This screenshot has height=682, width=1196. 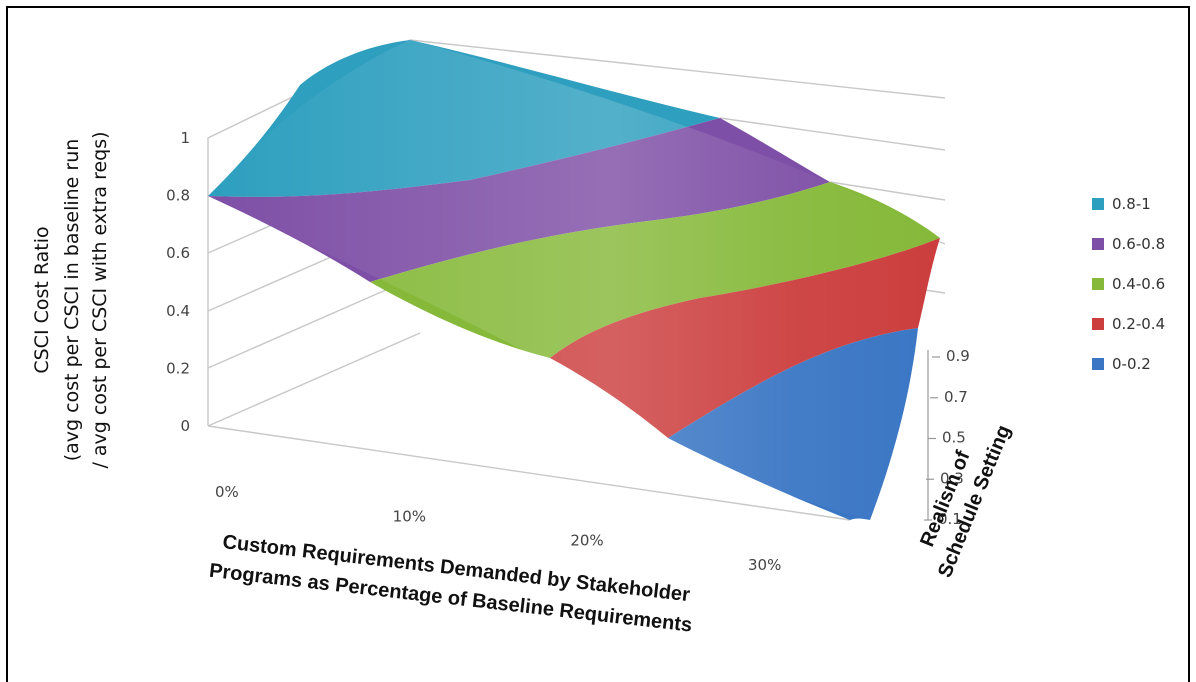 I want to click on x-tick-label: 10%, so click(x=409, y=516).